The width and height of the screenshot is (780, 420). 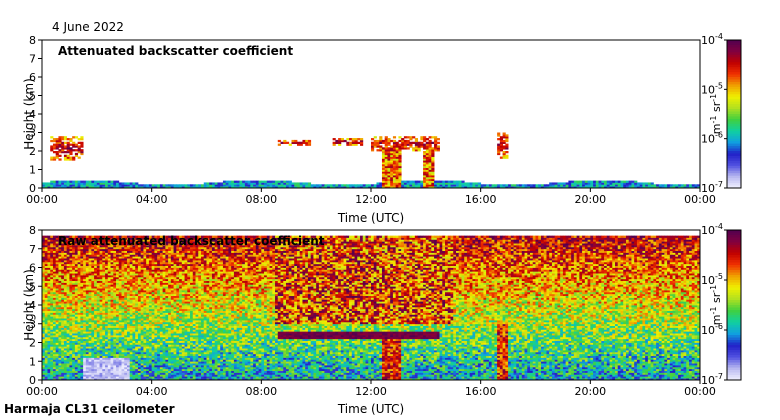 I want to click on y-axis-label: Height (km), so click(x=29, y=113).